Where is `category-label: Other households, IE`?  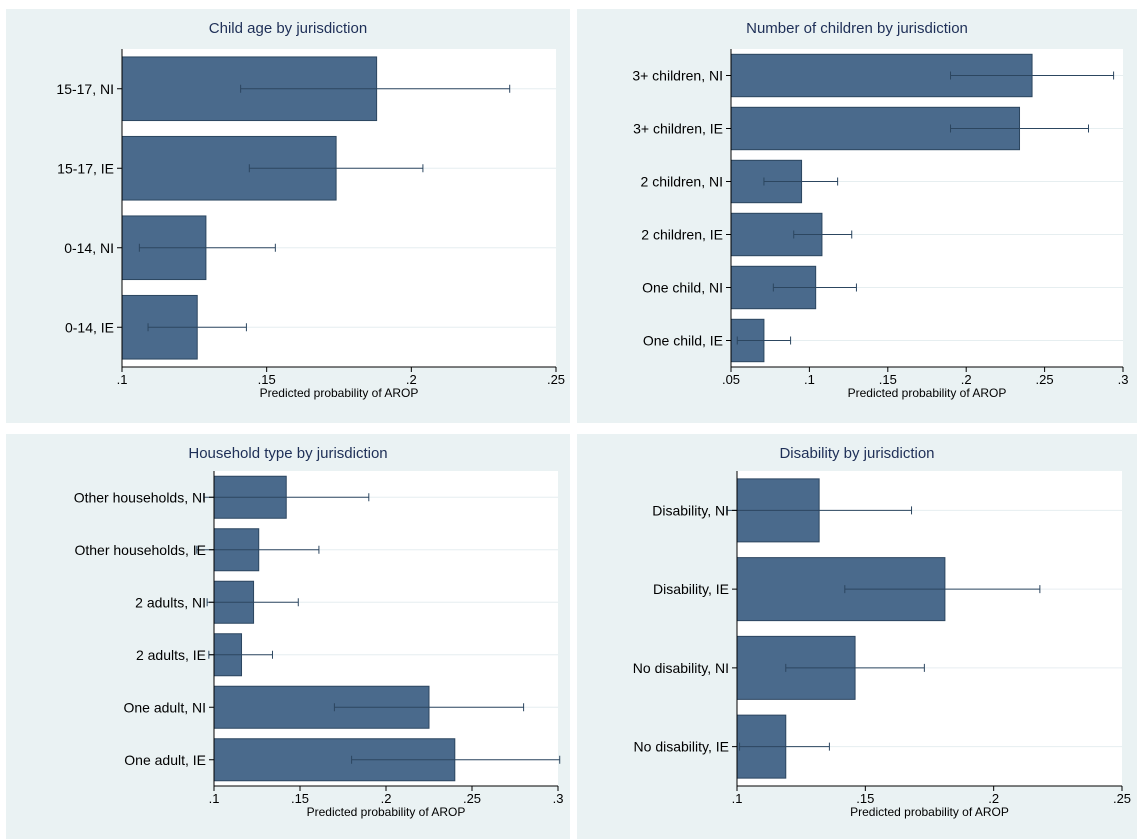
category-label: Other households, IE is located at coordinates (140, 550).